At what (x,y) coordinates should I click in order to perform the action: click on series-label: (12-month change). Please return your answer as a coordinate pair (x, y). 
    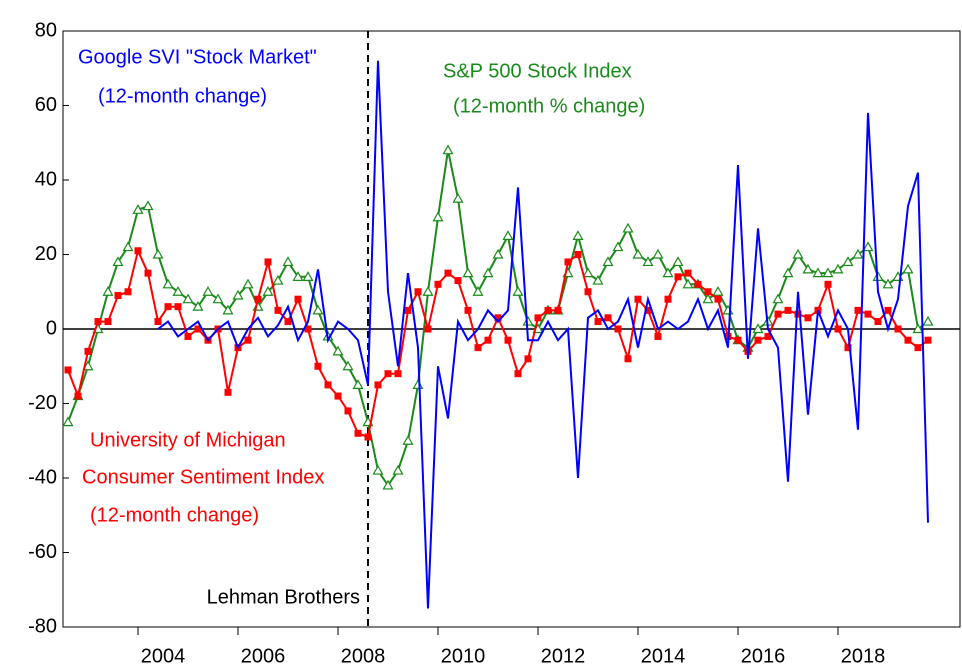
    Looking at the image, I should click on (174, 515).